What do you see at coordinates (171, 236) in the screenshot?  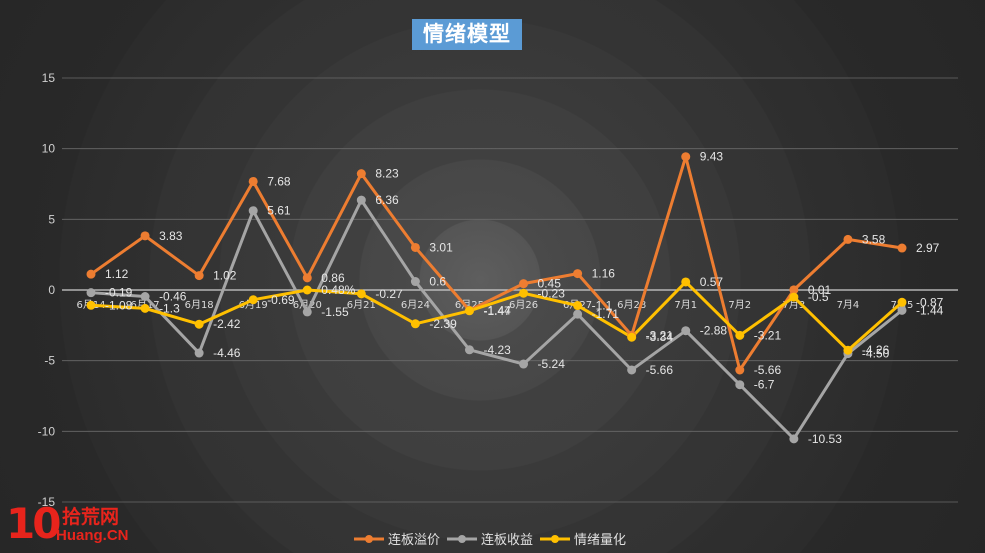 I see `data-label: 3.83` at bounding box center [171, 236].